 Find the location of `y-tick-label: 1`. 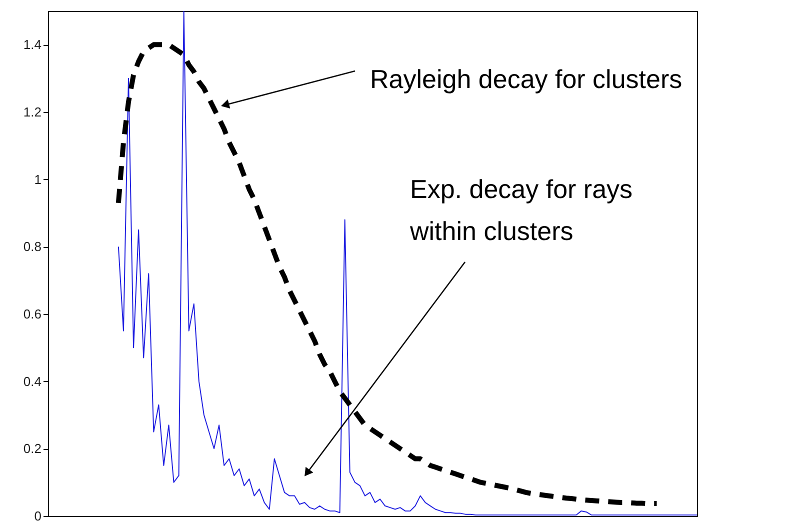

y-tick-label: 1 is located at coordinates (38, 179).